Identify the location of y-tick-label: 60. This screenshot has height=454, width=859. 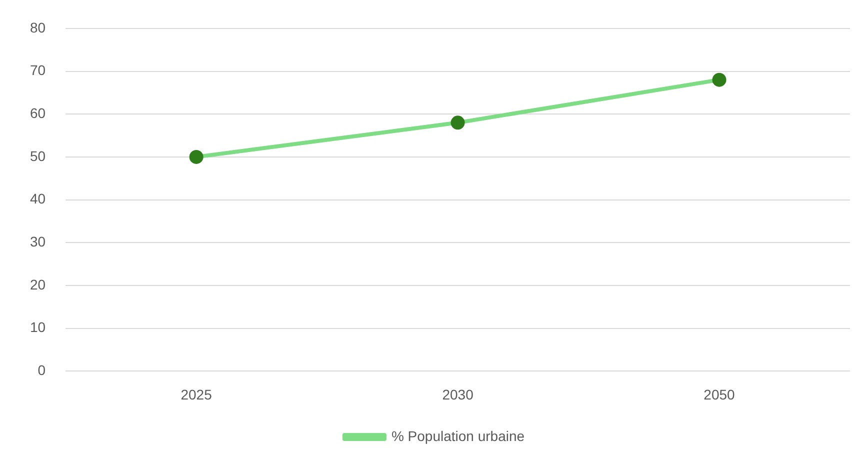
(38, 112).